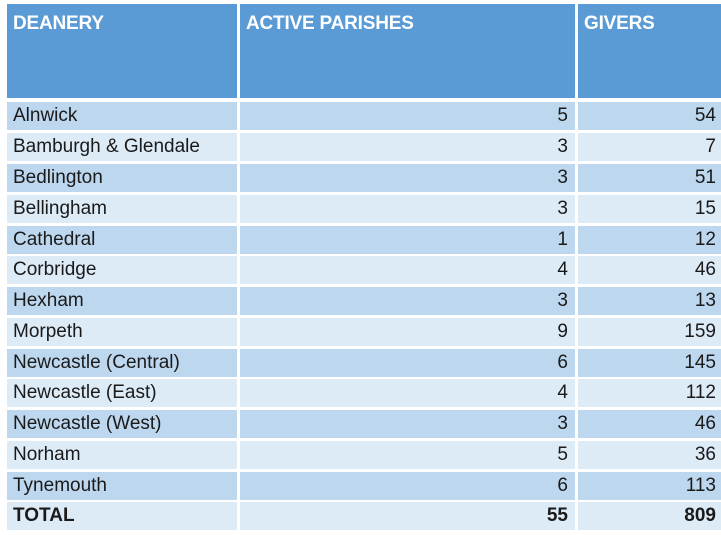  I want to click on table-row: Morpeth 9 159, so click(360, 332).